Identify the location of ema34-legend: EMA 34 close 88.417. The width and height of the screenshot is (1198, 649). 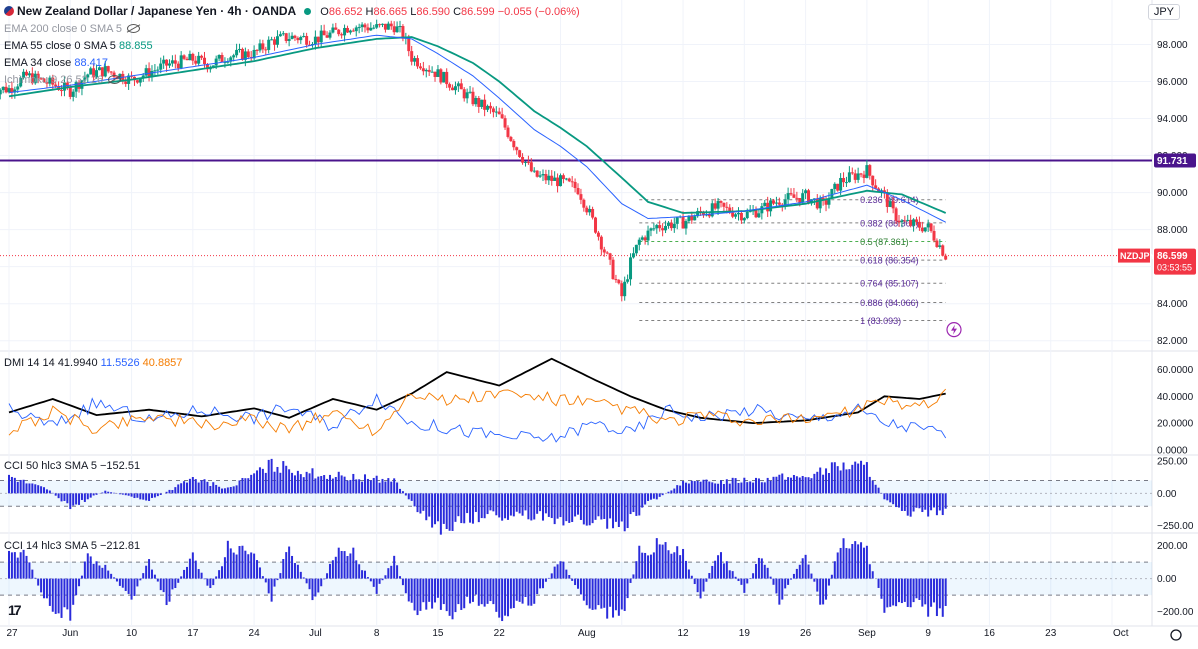
(56, 63).